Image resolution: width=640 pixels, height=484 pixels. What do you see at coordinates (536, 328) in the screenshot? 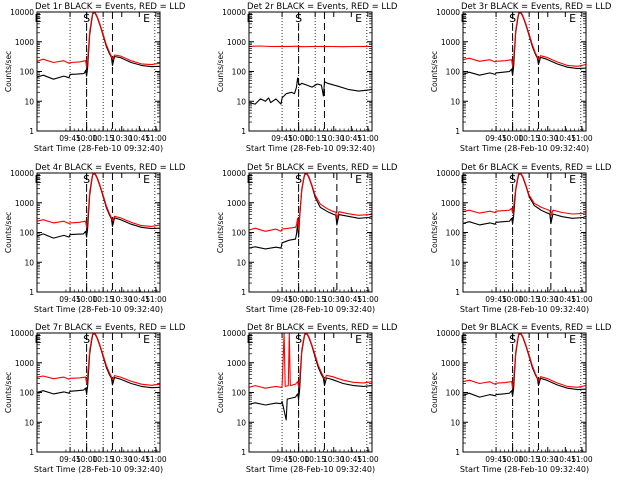
I see `panel-title: Det 9r BLACK = Events, RED = LLD` at bounding box center [536, 328].